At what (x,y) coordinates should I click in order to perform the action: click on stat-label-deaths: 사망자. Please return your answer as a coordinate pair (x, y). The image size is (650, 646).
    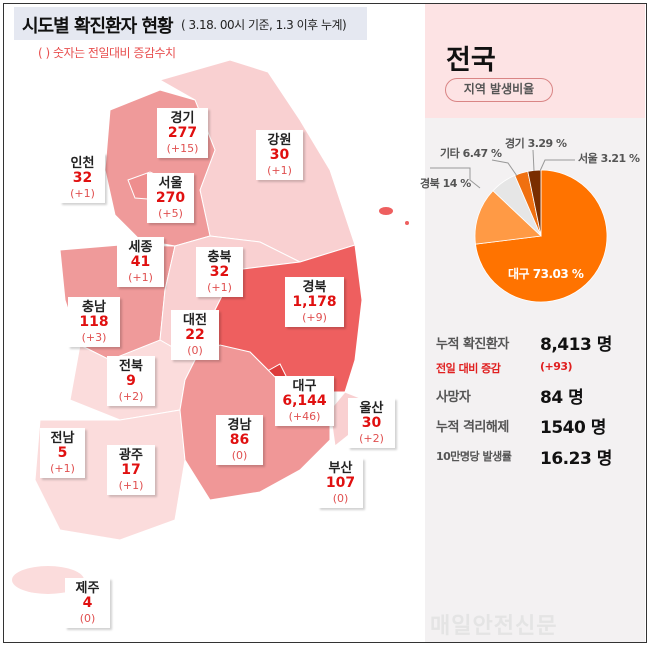
    Looking at the image, I should click on (453, 397).